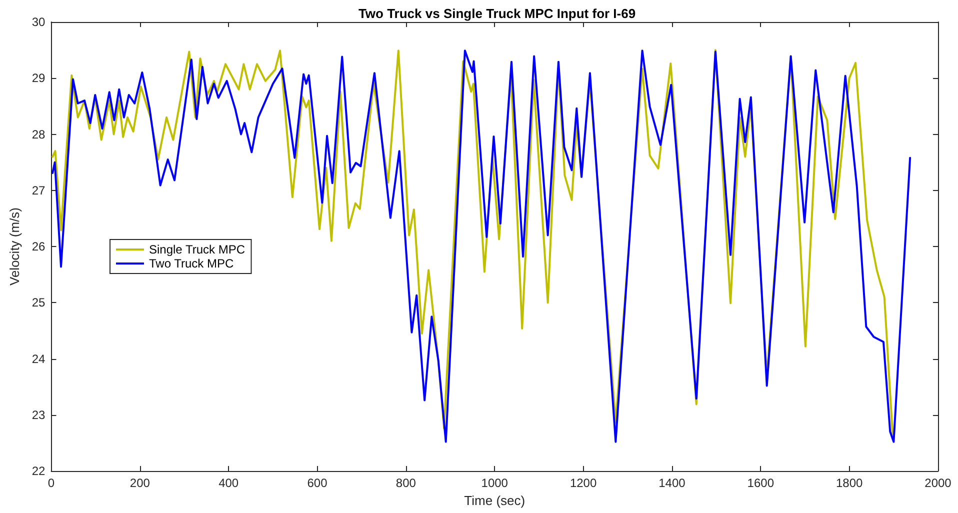 This screenshot has height=513, width=958. Describe the element at coordinates (39, 247) in the screenshot. I see `y-tick-label: 26` at that location.